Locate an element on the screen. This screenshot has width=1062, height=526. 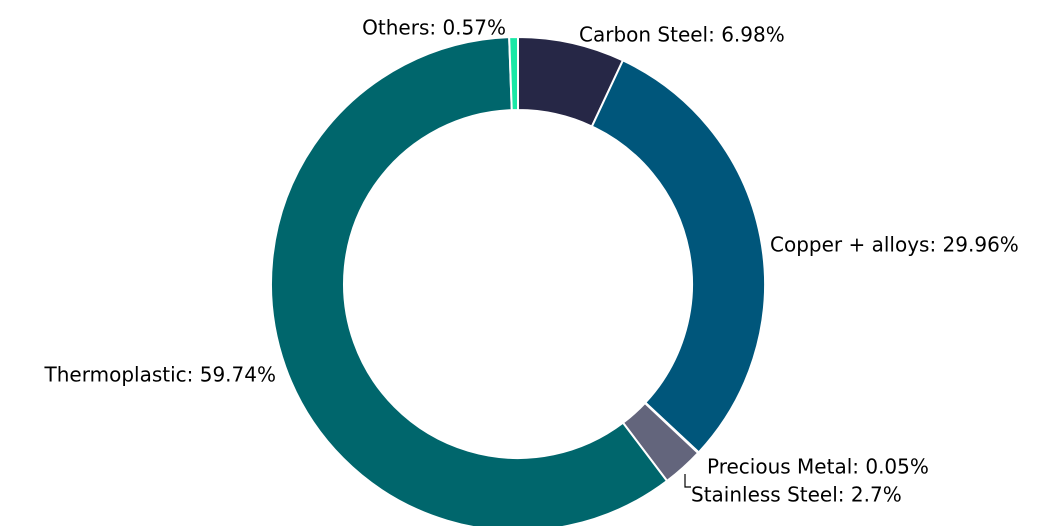
slice-copper-alloys is located at coordinates (678, 256).